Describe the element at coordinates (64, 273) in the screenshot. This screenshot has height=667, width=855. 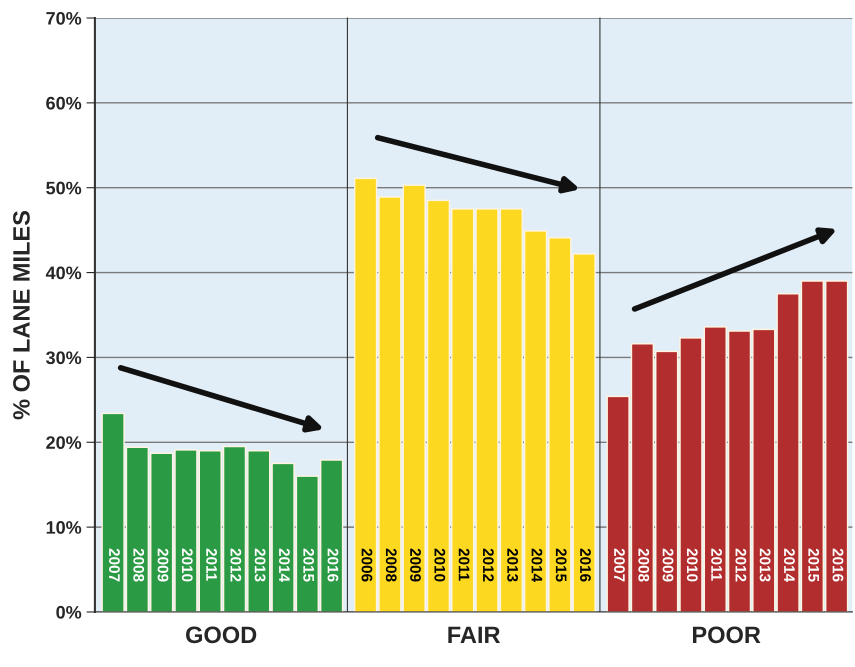
I see `y-tick-label: 40%` at that location.